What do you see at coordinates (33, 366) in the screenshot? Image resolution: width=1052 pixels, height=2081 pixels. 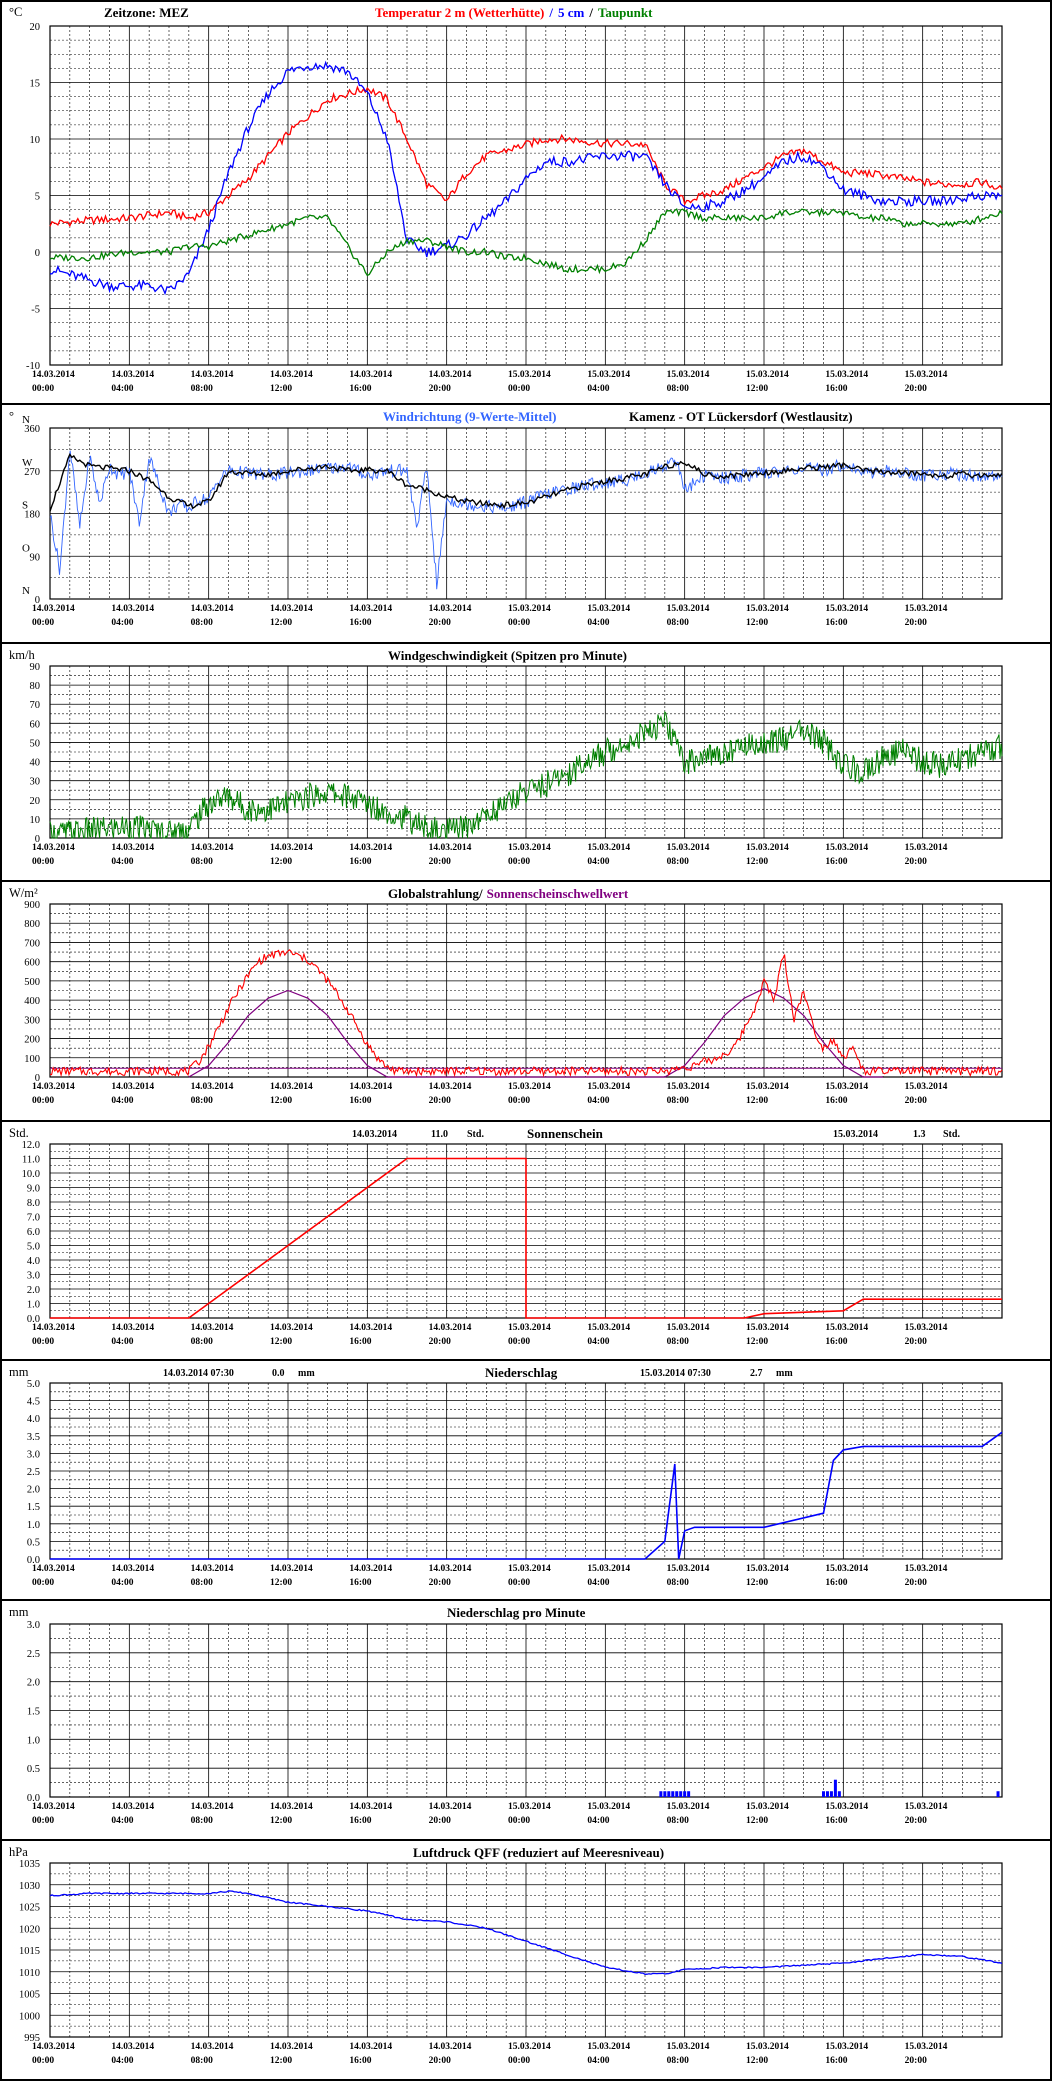 I see `y-tick-label: -10` at bounding box center [33, 366].